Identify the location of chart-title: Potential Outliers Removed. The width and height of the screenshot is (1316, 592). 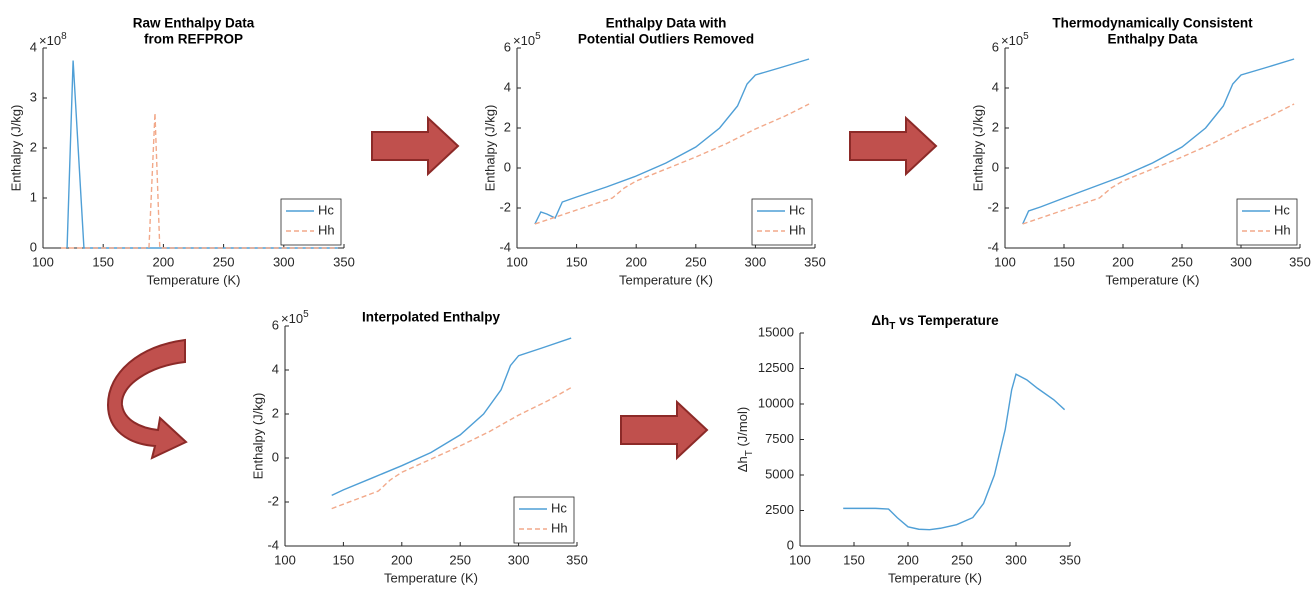
(666, 39).